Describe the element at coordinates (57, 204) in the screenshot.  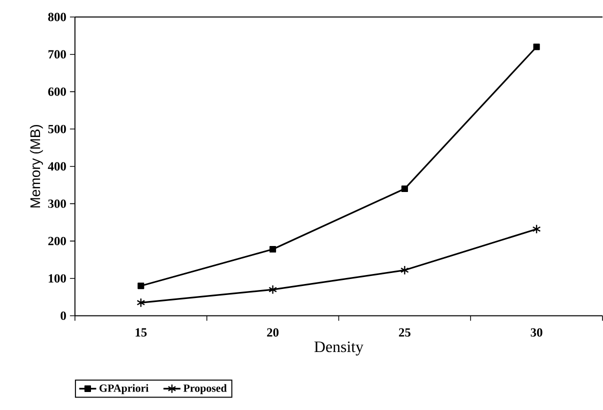
I see `y-tick-label: 300` at that location.